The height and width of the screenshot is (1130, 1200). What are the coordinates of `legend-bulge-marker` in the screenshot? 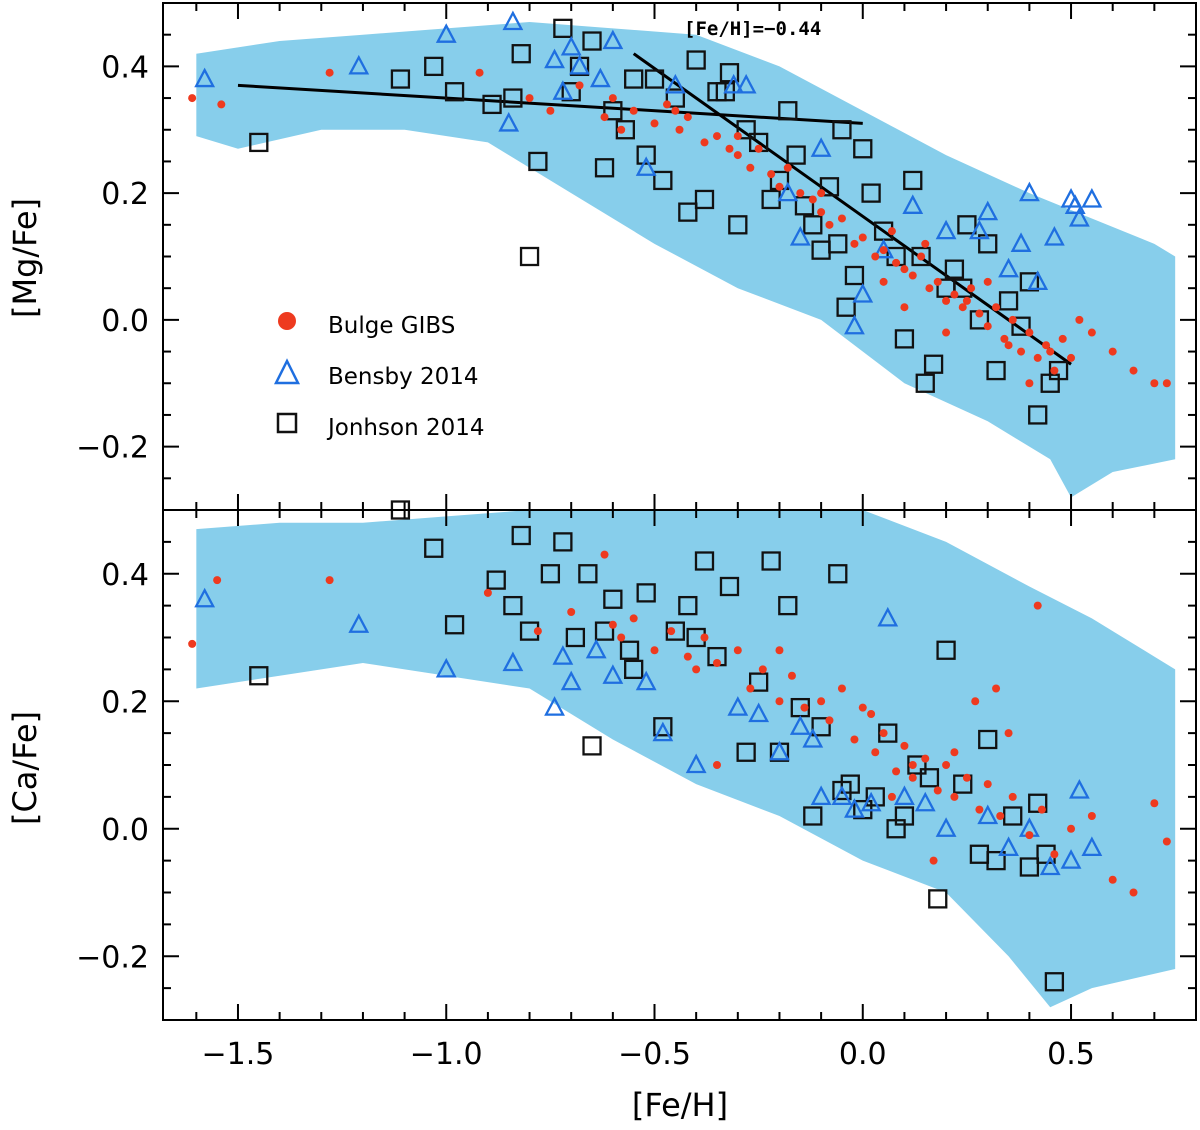 It's located at (287, 321).